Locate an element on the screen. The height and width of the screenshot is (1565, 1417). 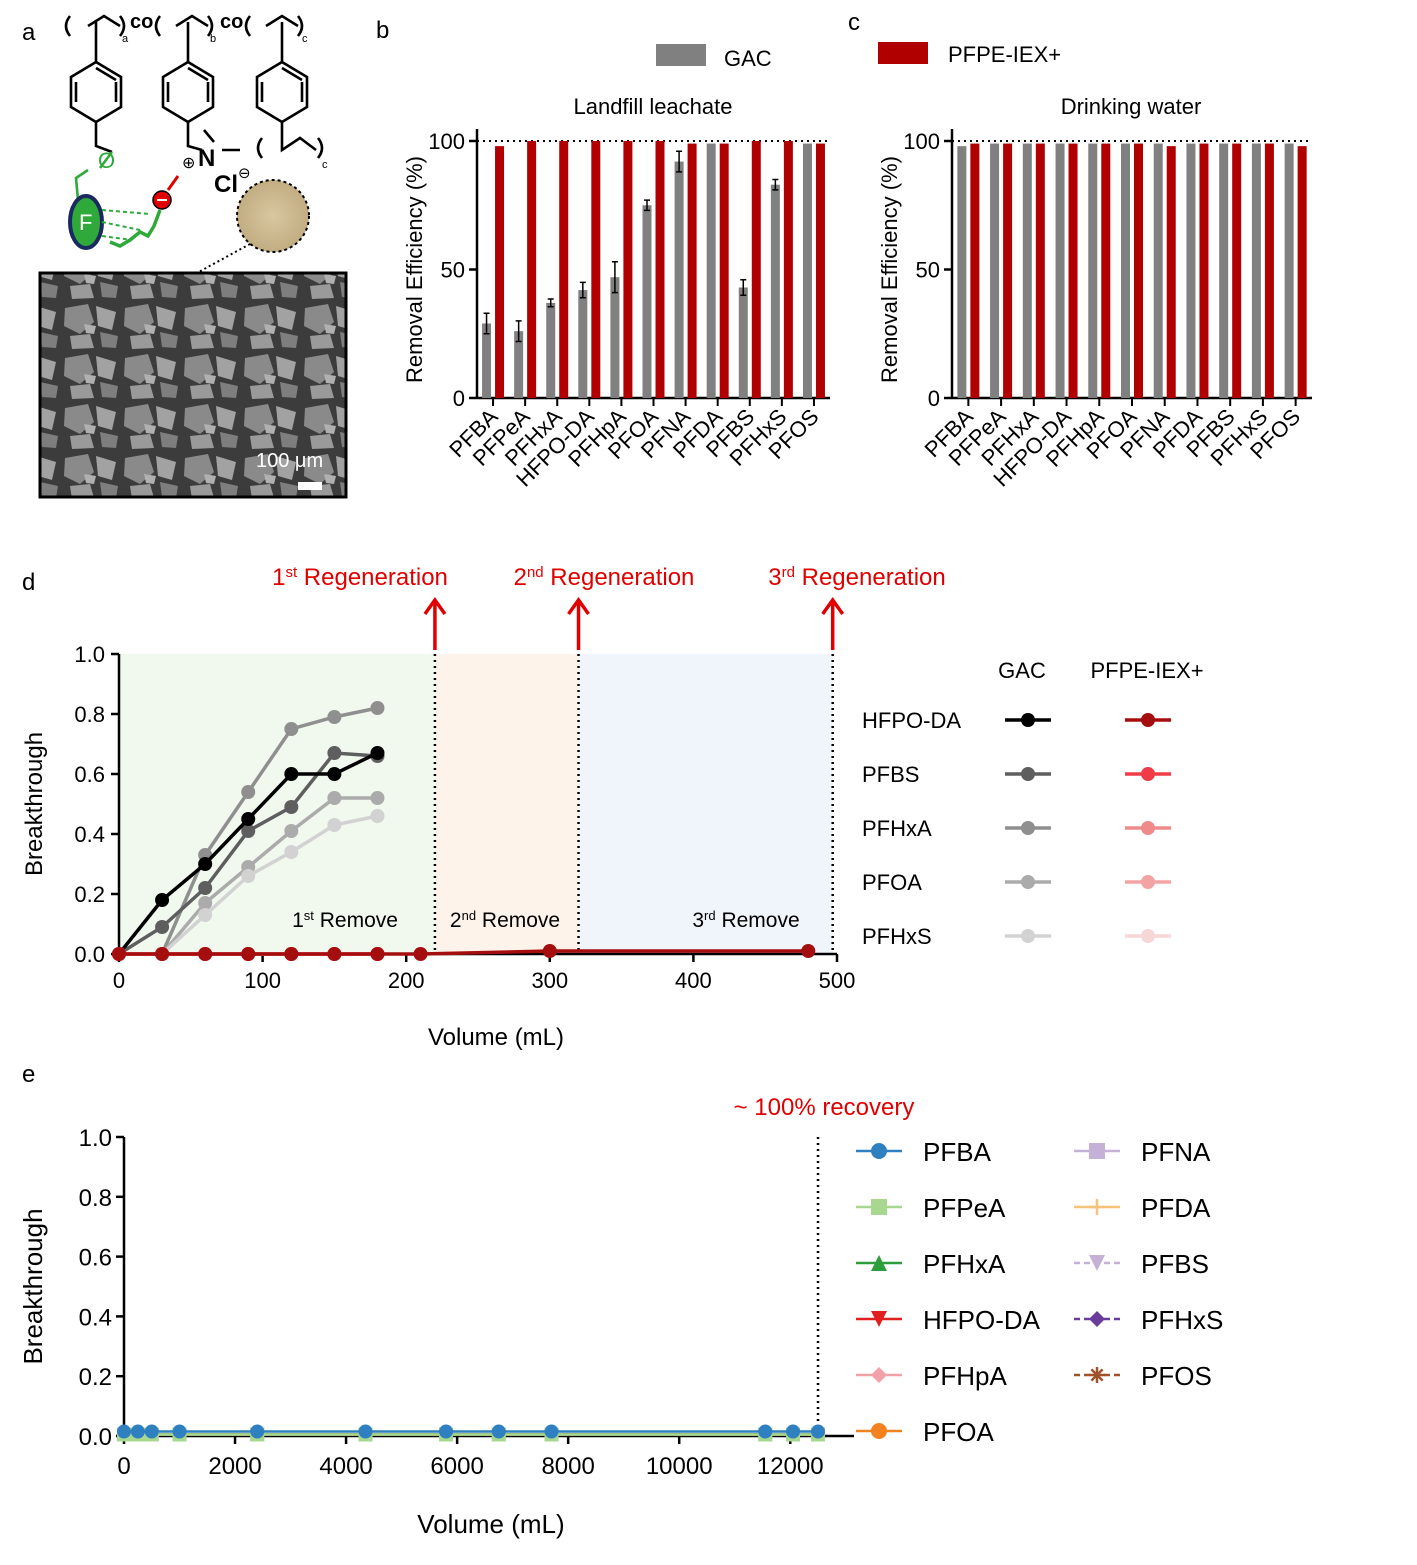
y-tick-label: 0 is located at coordinates (459, 398).